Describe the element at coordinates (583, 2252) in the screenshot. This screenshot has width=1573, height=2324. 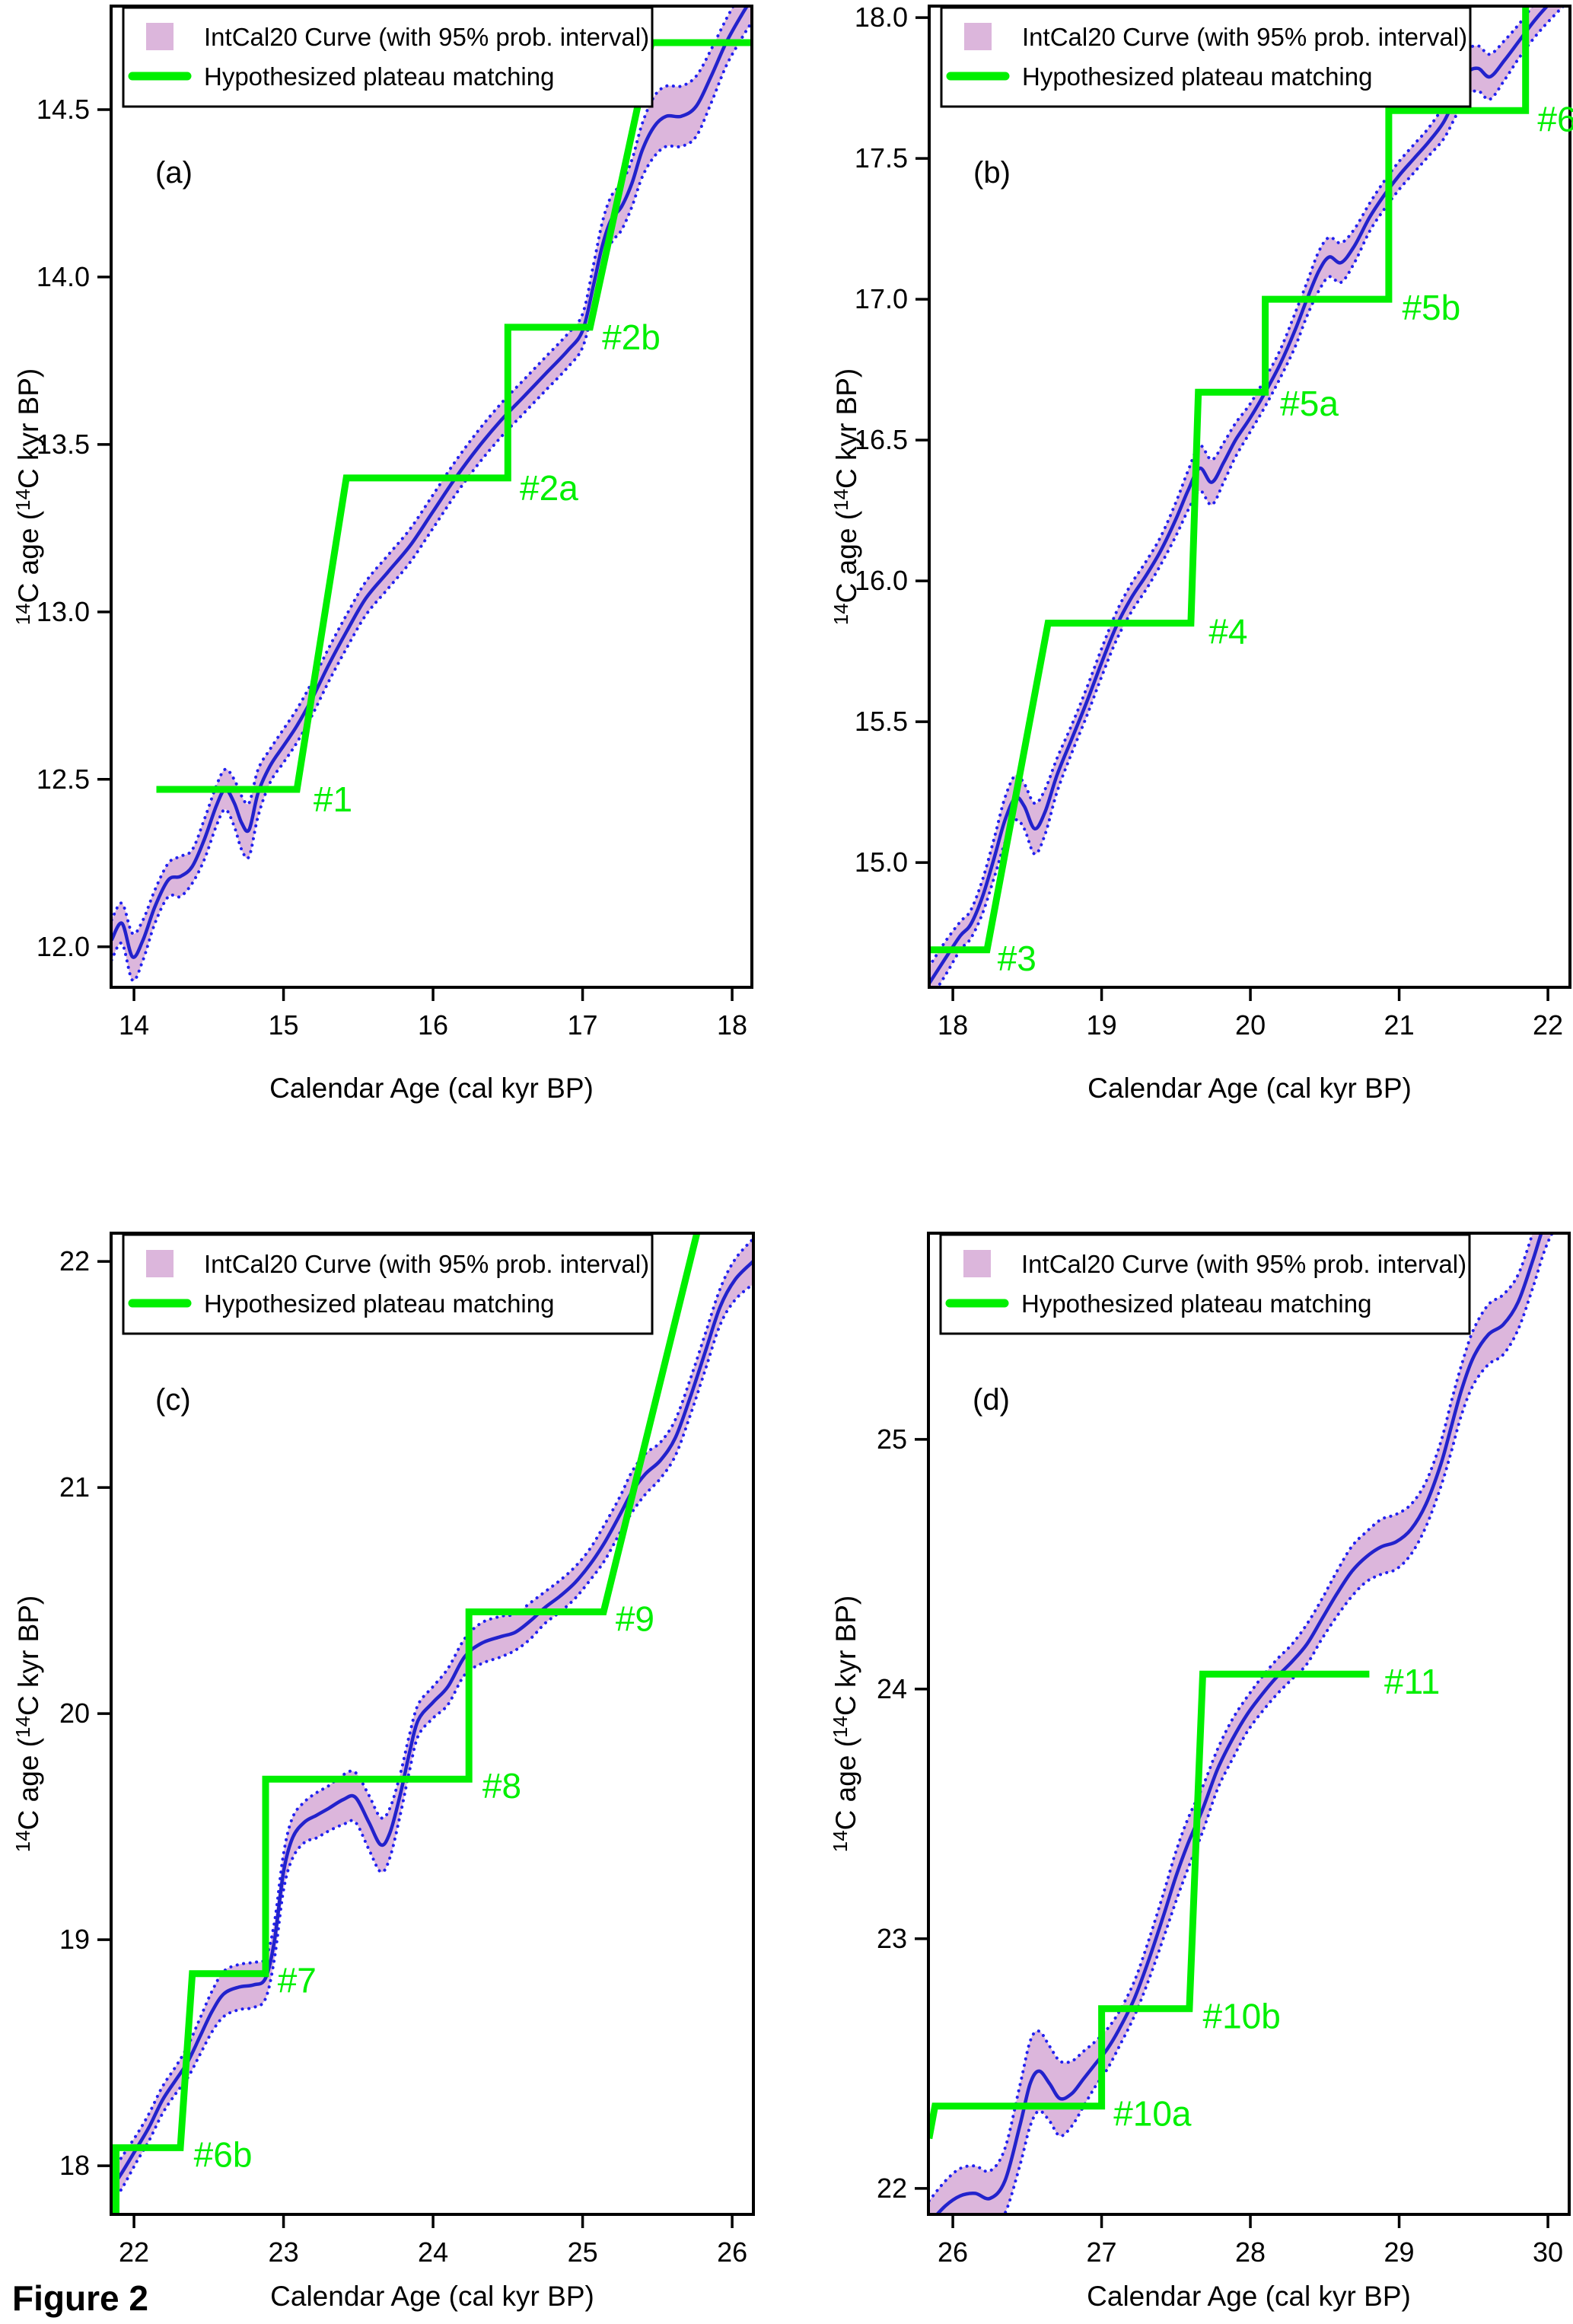
I see `x-tick-label: 25` at that location.